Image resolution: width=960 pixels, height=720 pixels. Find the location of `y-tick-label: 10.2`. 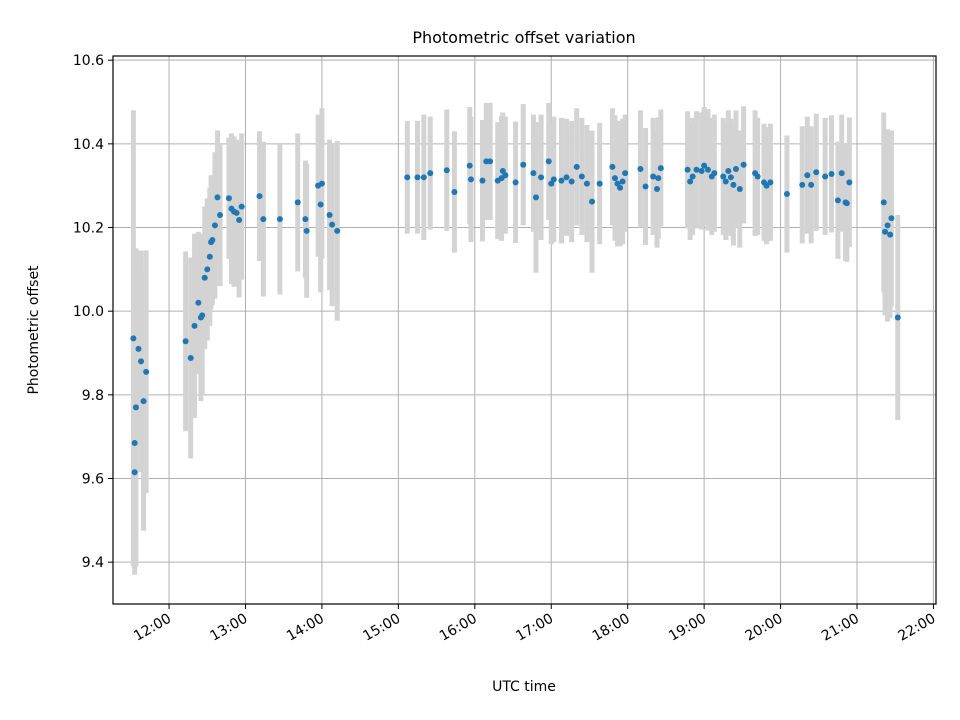

y-tick-label: 10.2 is located at coordinates (88, 229).